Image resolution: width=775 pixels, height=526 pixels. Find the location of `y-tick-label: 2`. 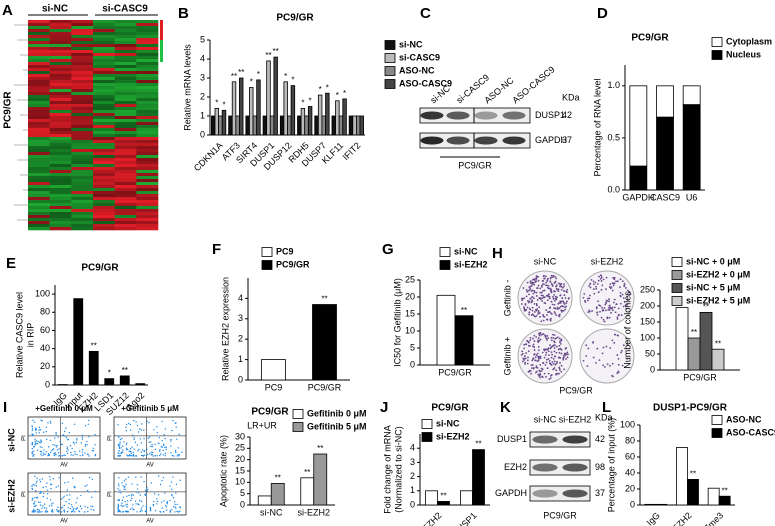

y-tick-label: 2 is located at coordinates (240, 339).